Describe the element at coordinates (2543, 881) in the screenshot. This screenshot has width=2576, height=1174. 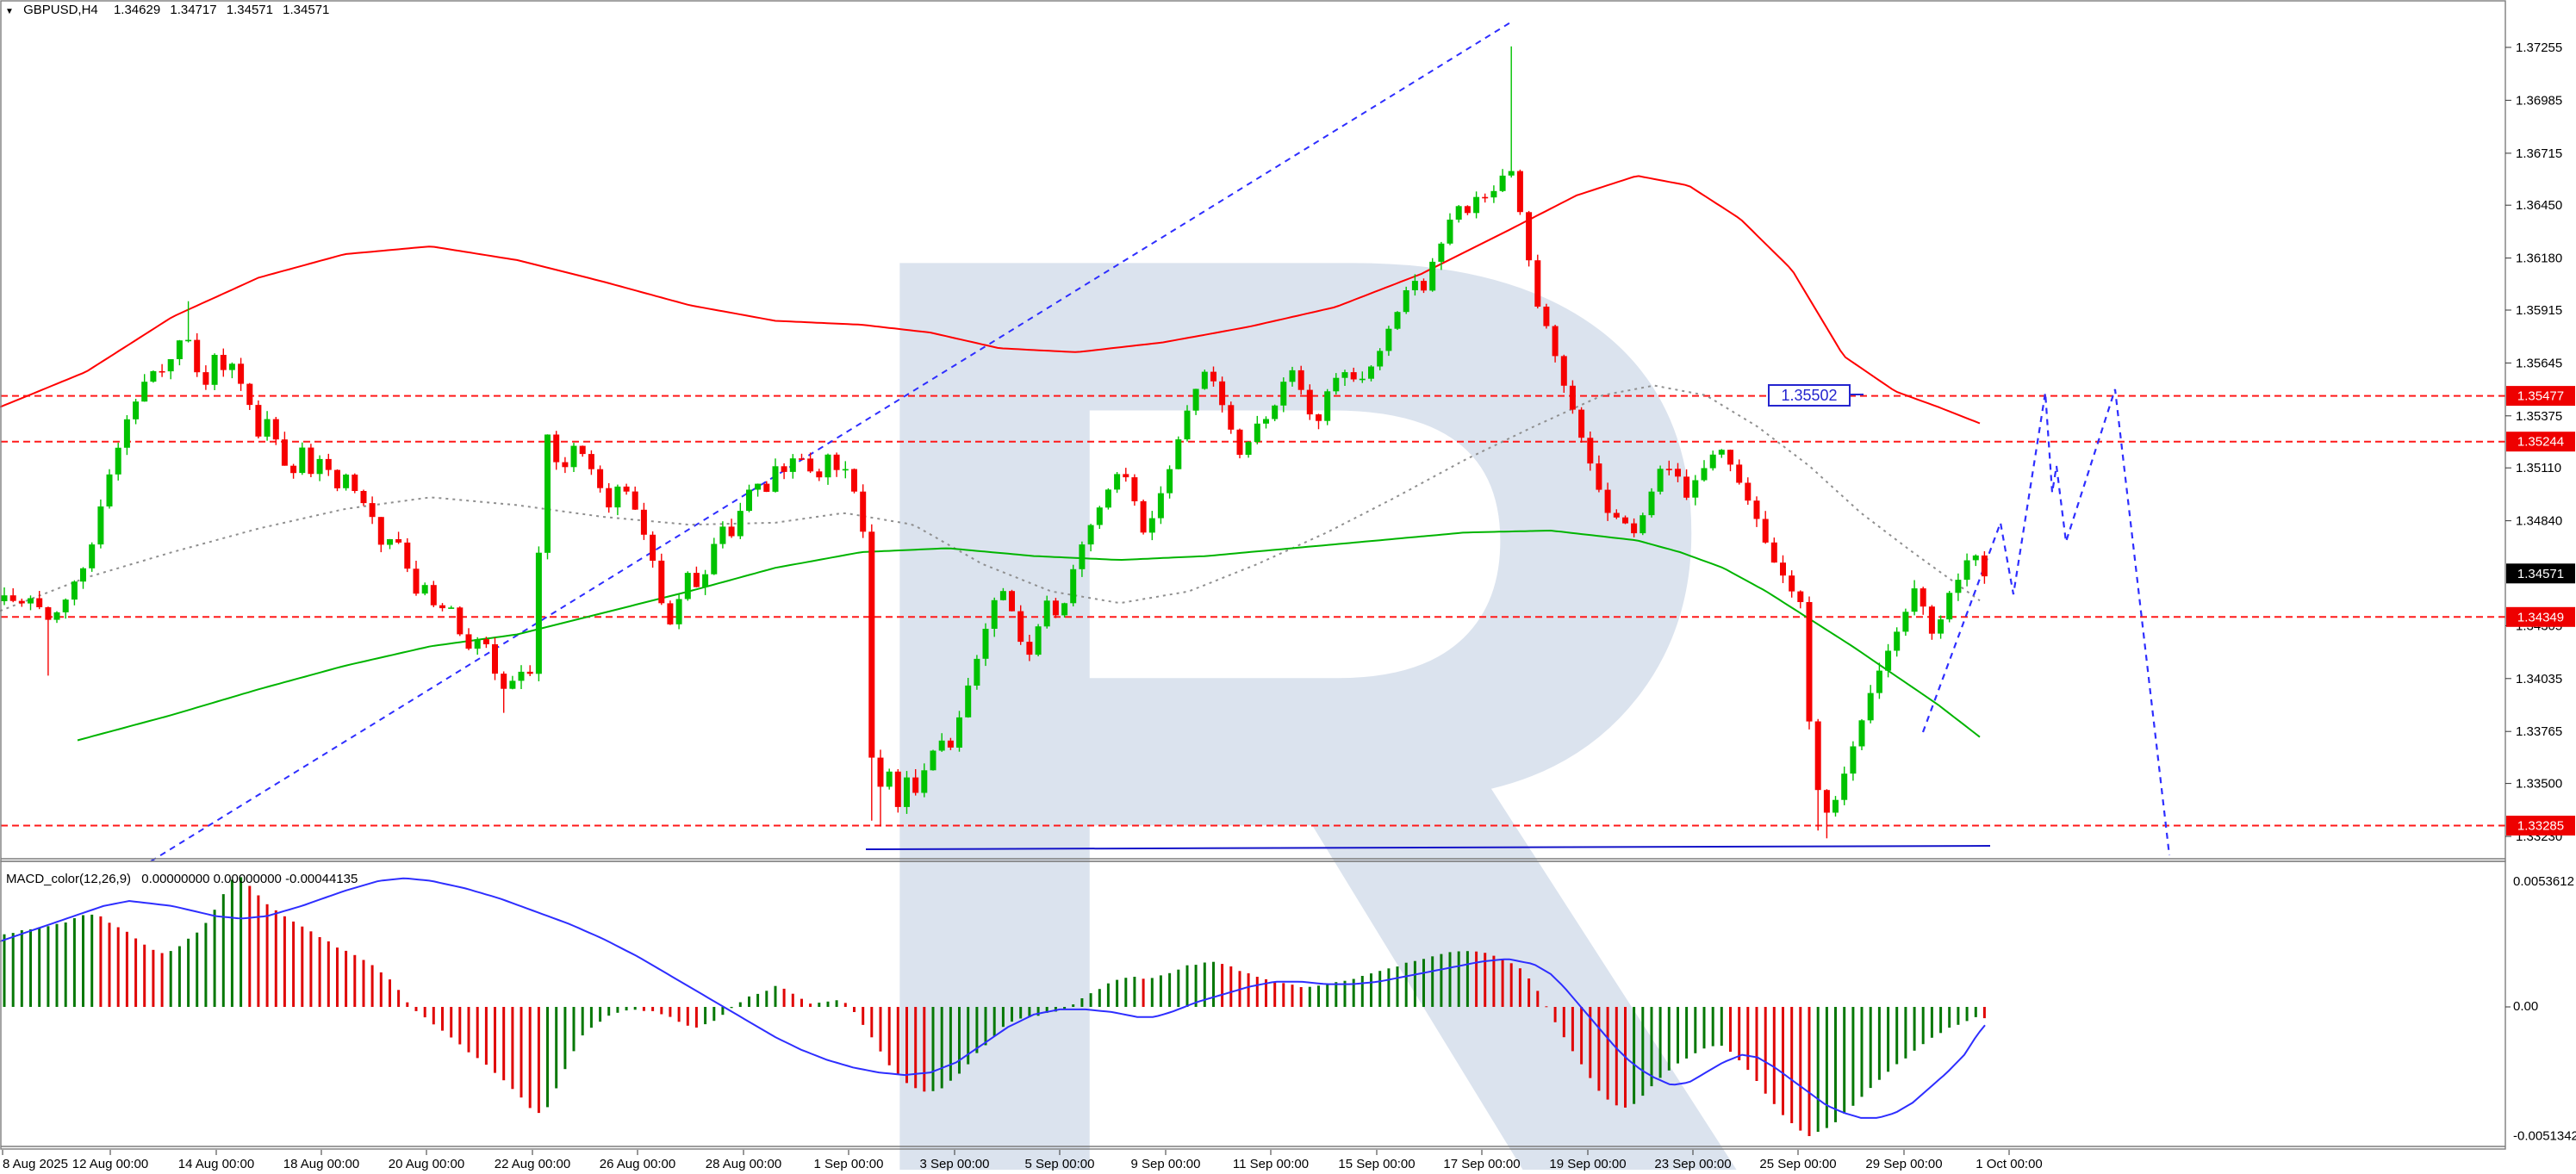
I see `macd-tick-label: 0.0053612` at that location.